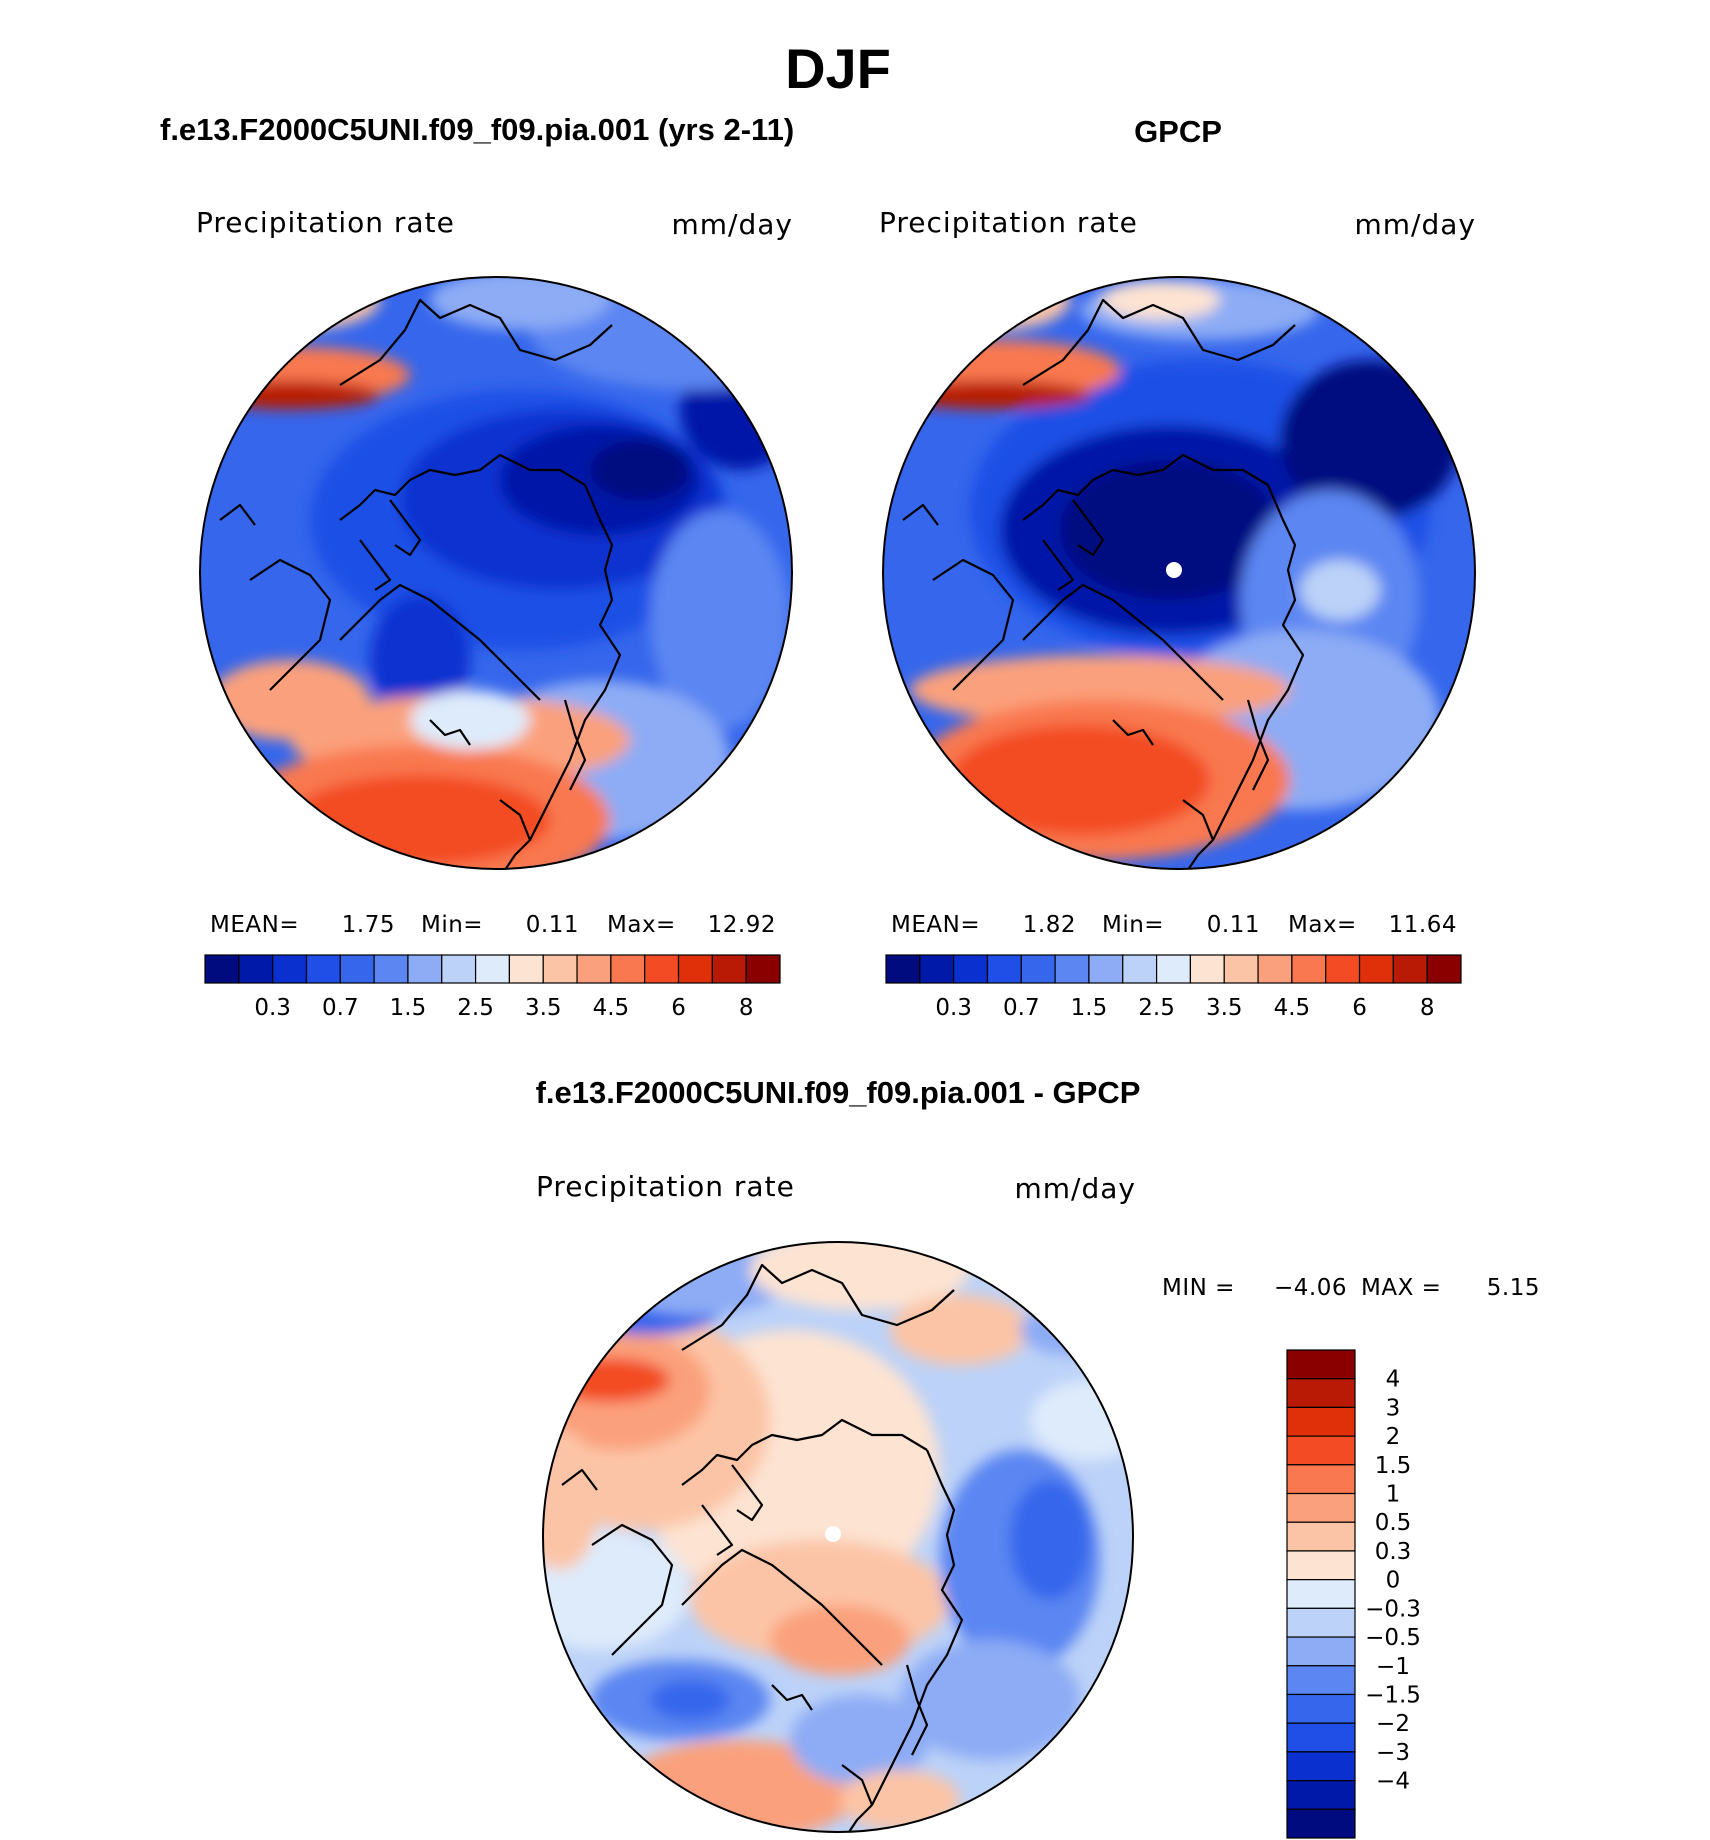 The height and width of the screenshot is (1840, 1710). I want to click on diff-colorbar-tick-label: 1, so click(1393, 1495).